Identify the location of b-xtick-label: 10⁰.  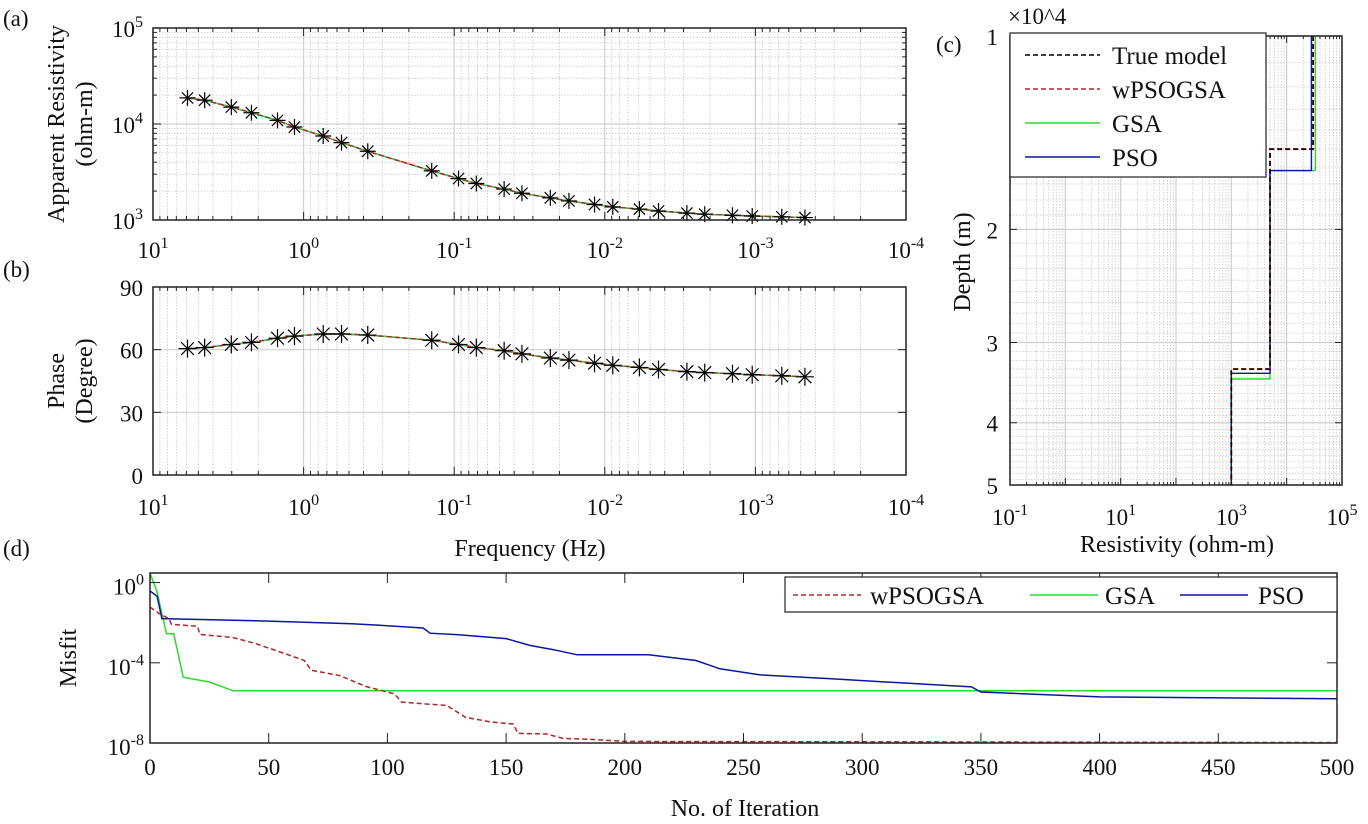
(303, 506).